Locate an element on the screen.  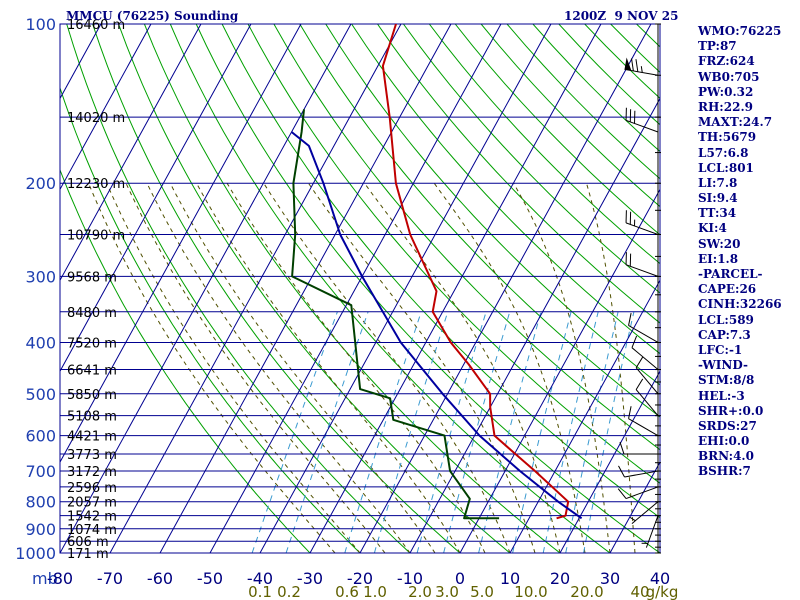
height-label: 4421 m is located at coordinates (92, 437).